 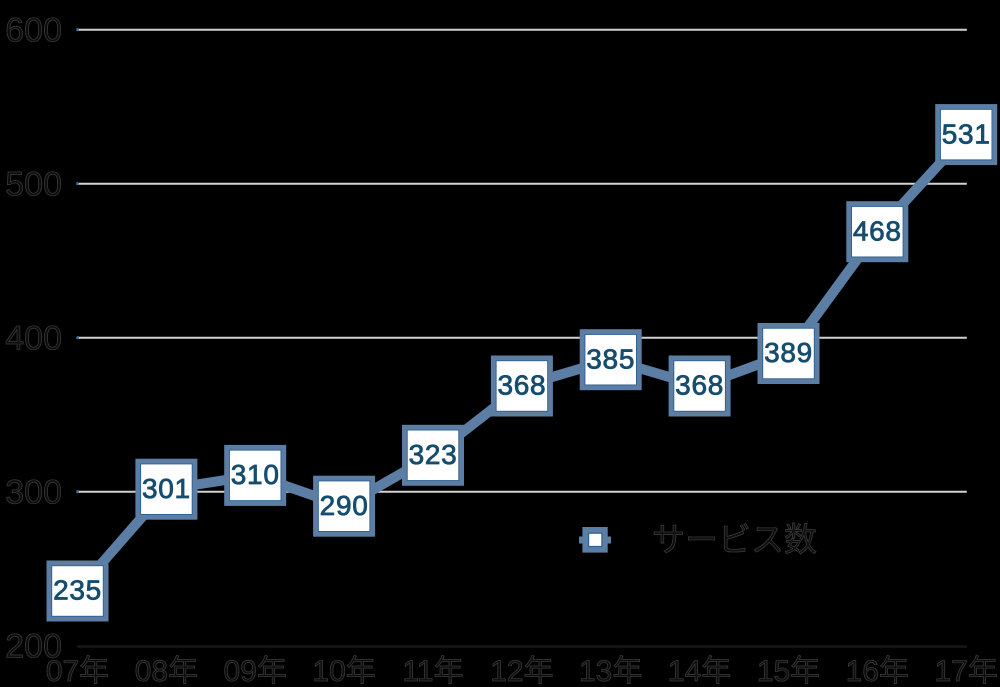 I want to click on svg-text: 300, so click(x=33, y=493).